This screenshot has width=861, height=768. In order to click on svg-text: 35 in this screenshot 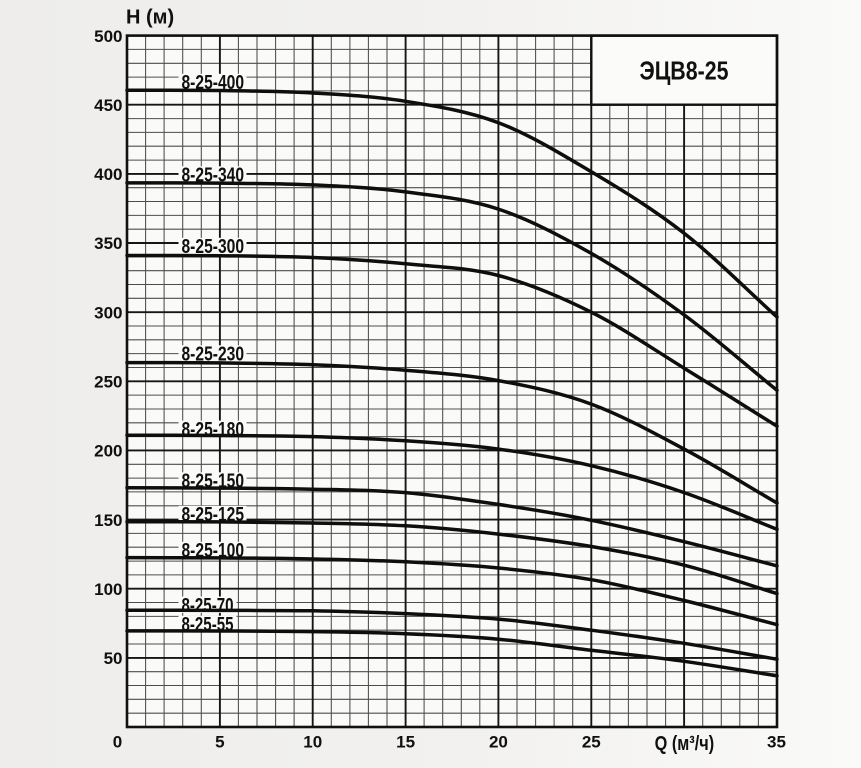, I will do `click(776, 742)`.